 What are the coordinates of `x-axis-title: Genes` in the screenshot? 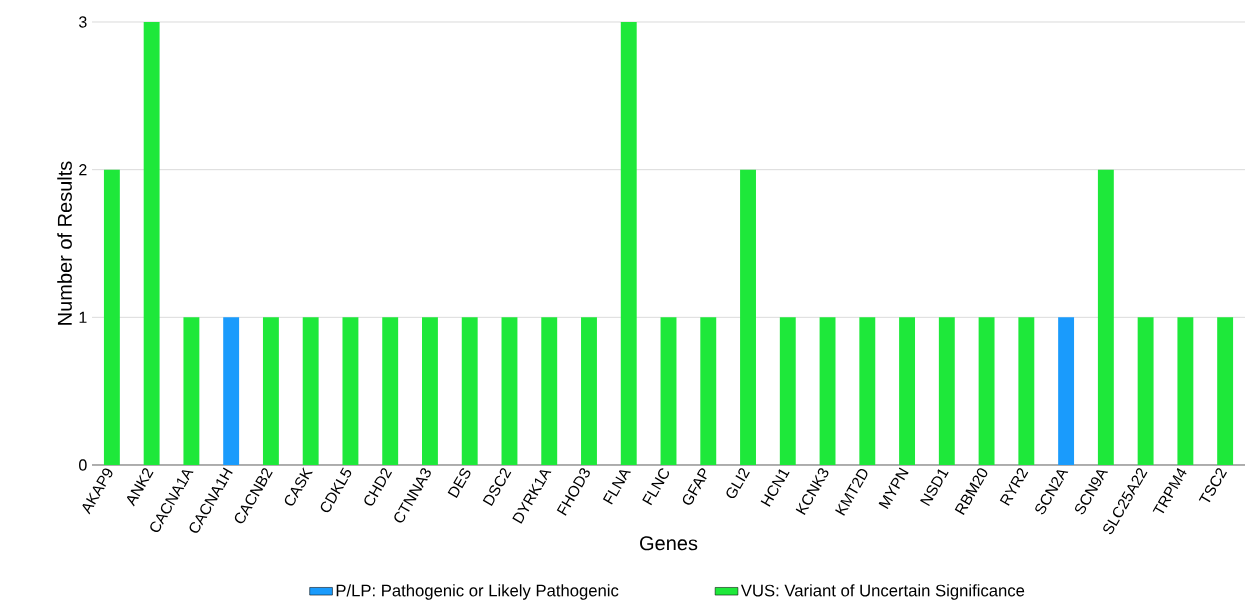 It's located at (669, 543).